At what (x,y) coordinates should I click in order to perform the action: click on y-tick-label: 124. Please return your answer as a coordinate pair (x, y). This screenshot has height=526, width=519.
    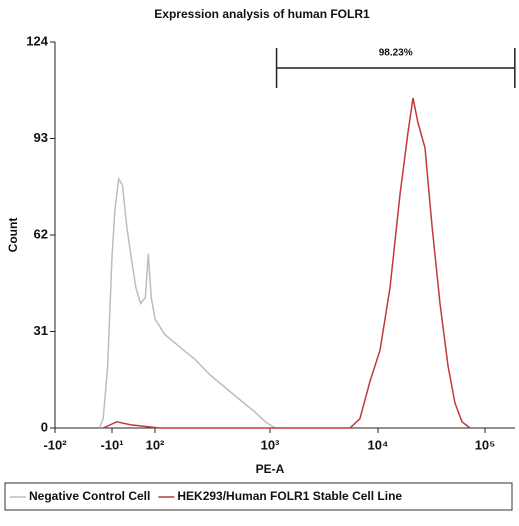
    Looking at the image, I should click on (37, 40).